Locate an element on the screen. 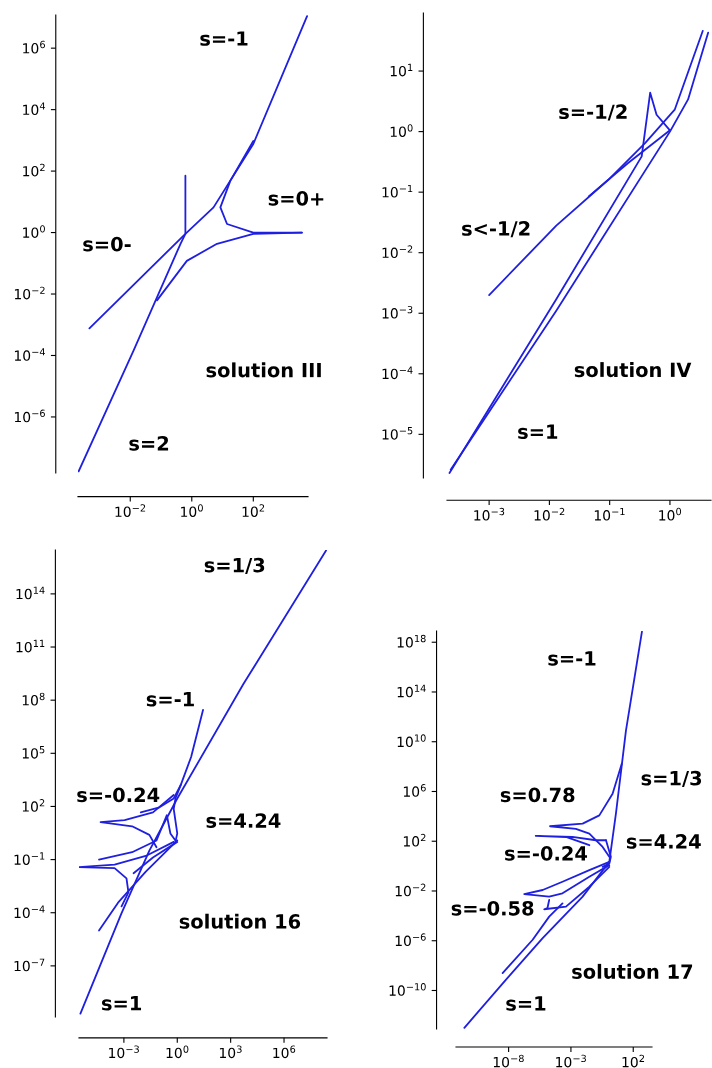 This screenshot has height=1068, width=712. y-tick-label: 10$^{−10}$ is located at coordinates (407, 989).